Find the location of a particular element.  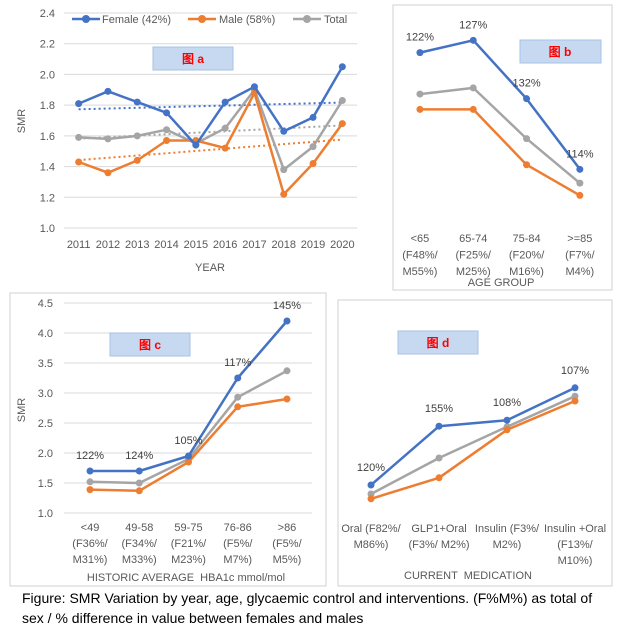

x-tick-label: 2020 is located at coordinates (342, 245).